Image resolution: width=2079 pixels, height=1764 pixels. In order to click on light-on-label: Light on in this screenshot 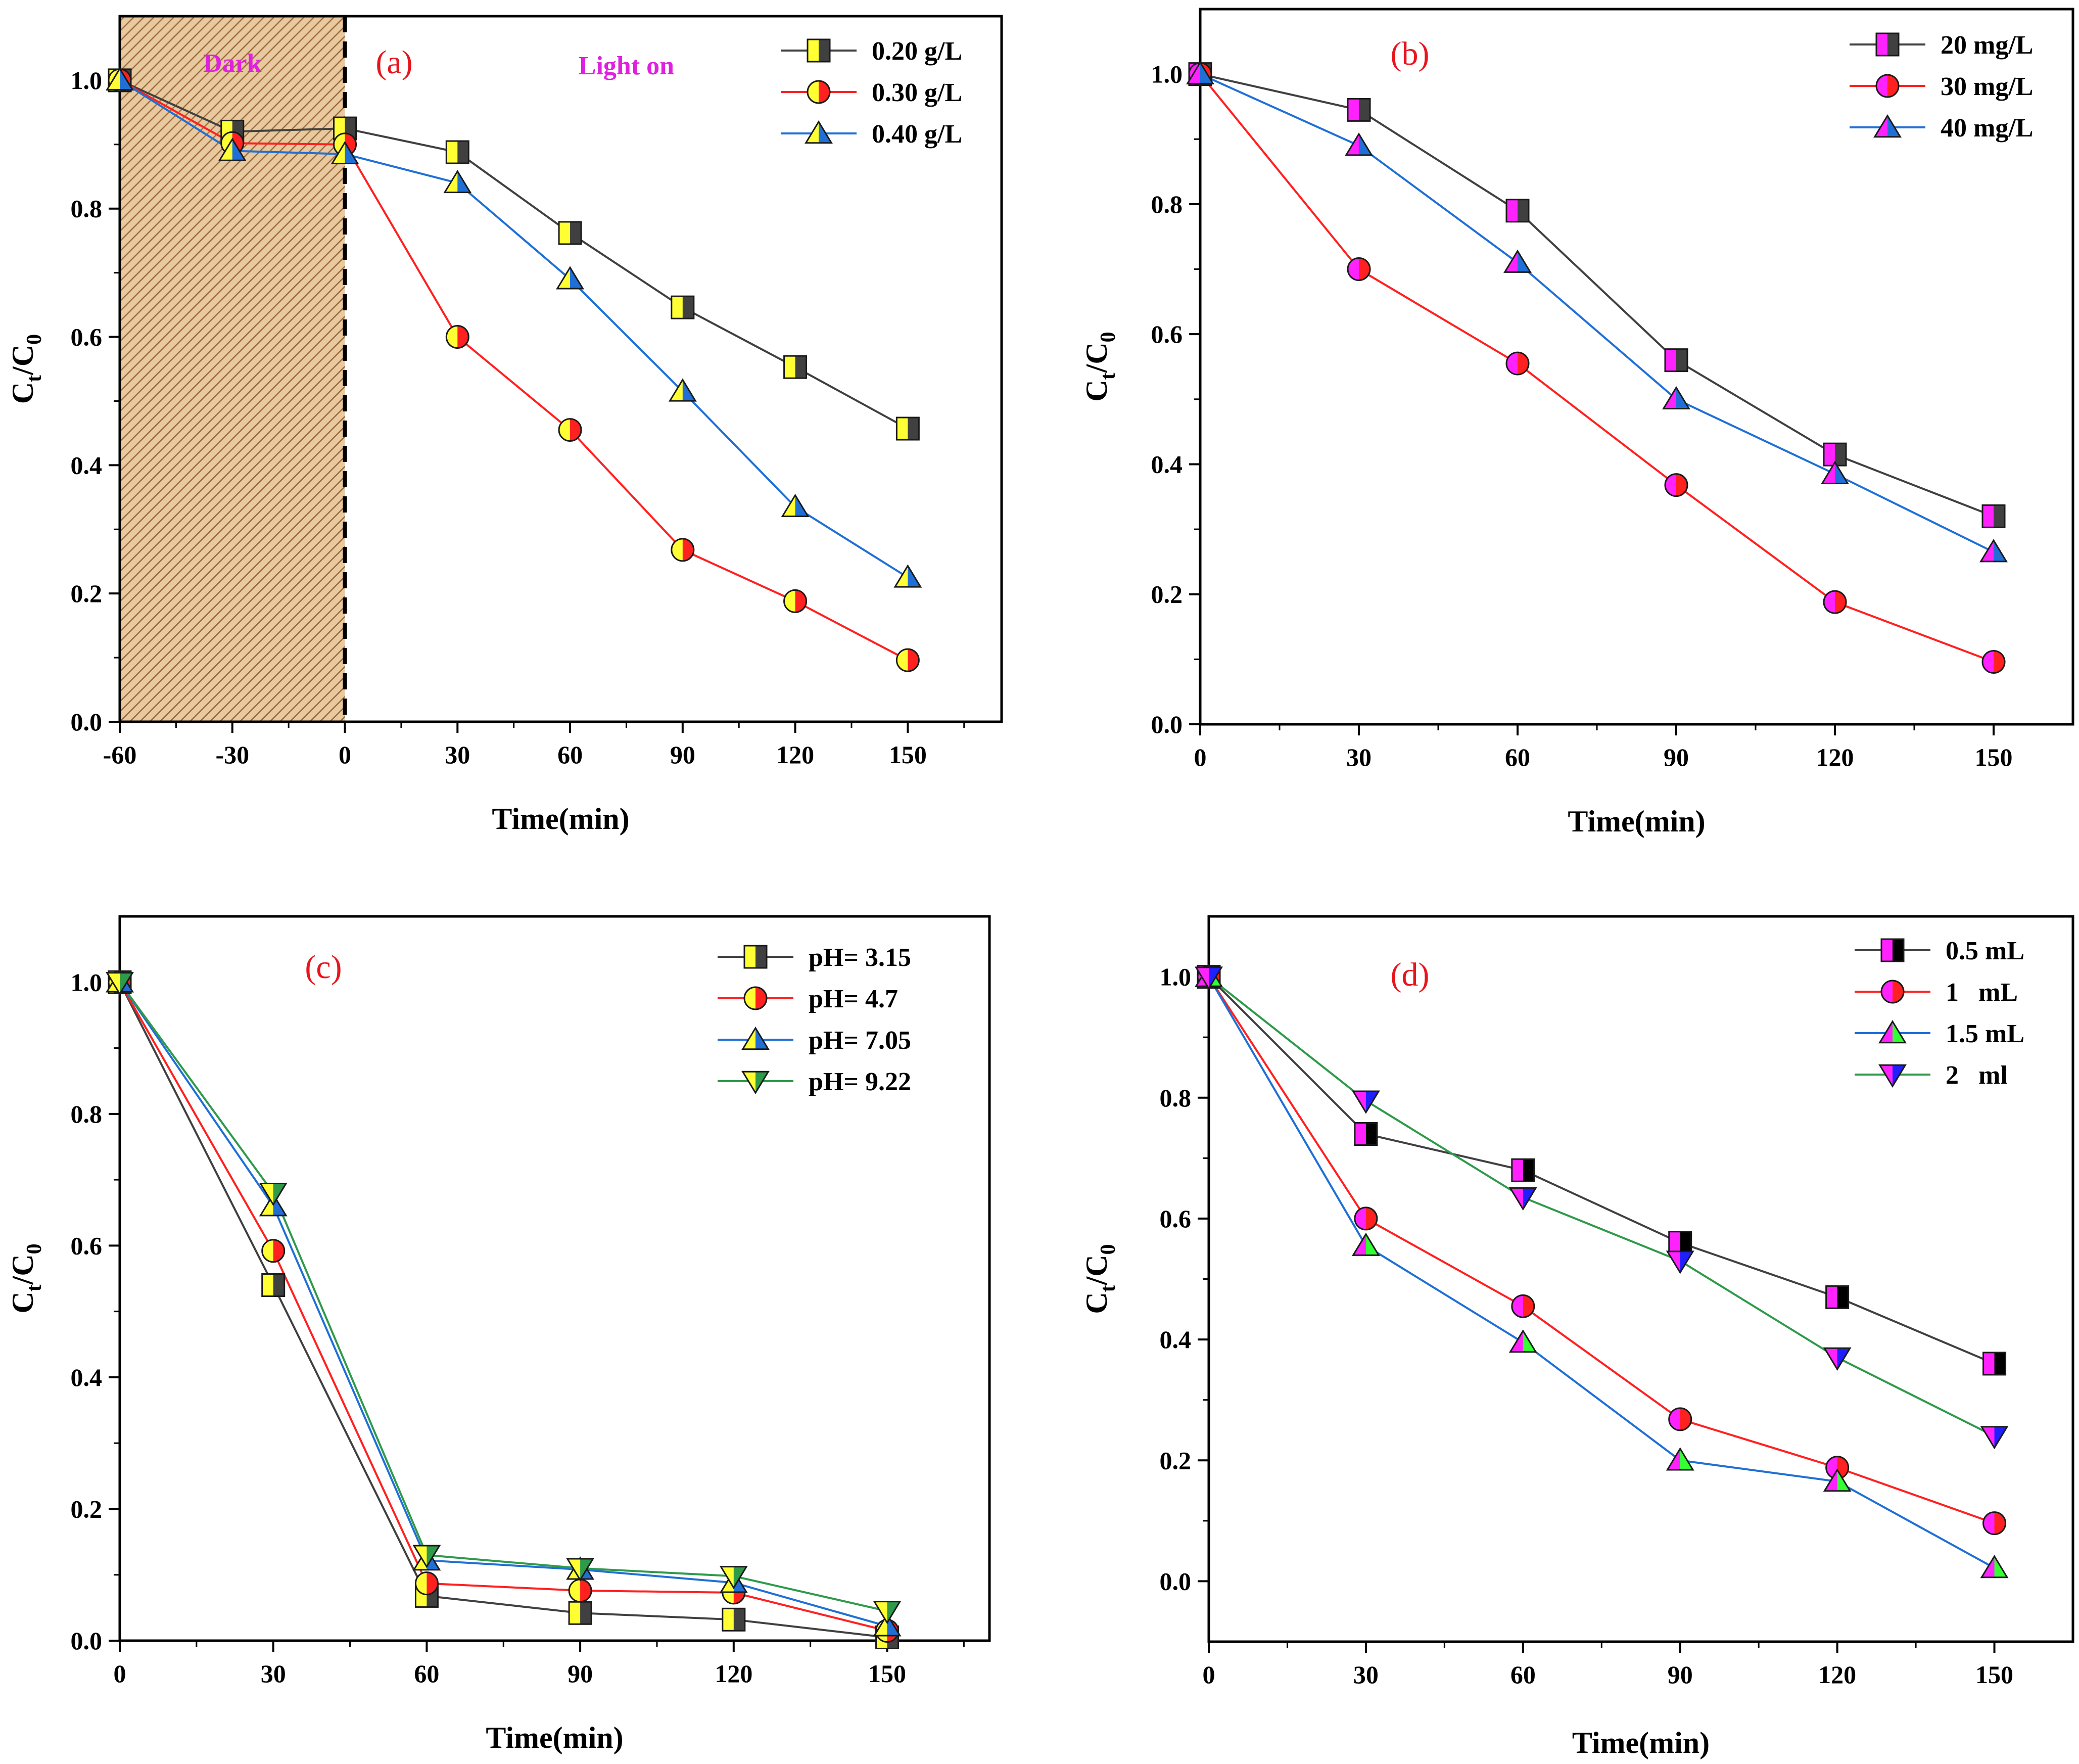, I will do `click(626, 66)`.